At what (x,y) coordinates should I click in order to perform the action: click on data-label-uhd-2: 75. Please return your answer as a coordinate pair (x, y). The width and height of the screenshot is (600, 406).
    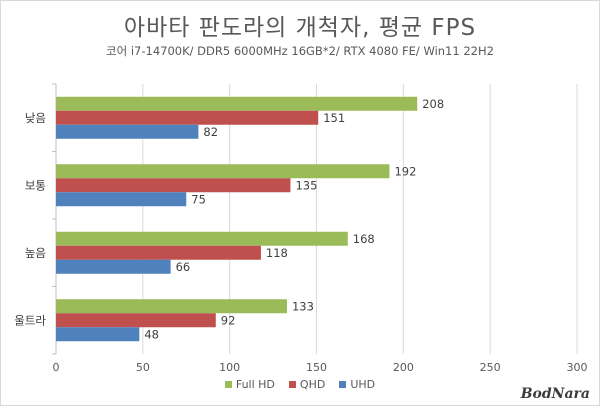
    Looking at the image, I should click on (198, 199).